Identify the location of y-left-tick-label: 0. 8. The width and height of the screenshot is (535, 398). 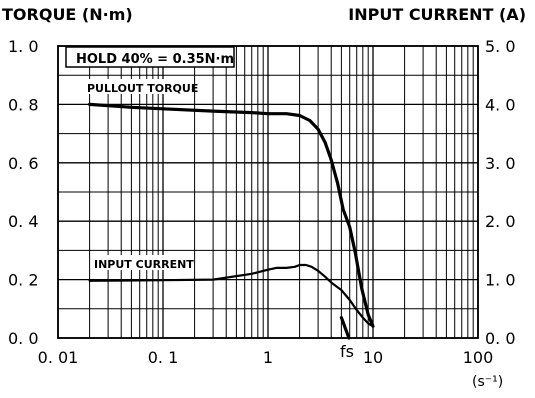
(23, 104).